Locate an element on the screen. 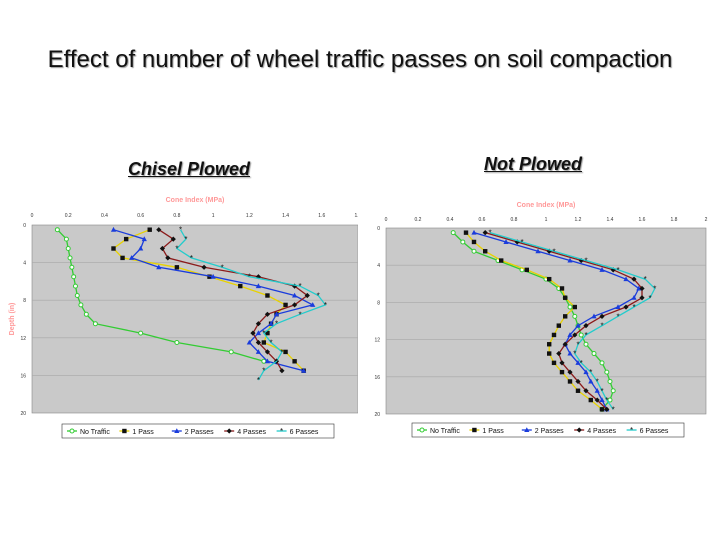 The image size is (720, 540). left-y-tick-label: 0 is located at coordinates (24, 226).